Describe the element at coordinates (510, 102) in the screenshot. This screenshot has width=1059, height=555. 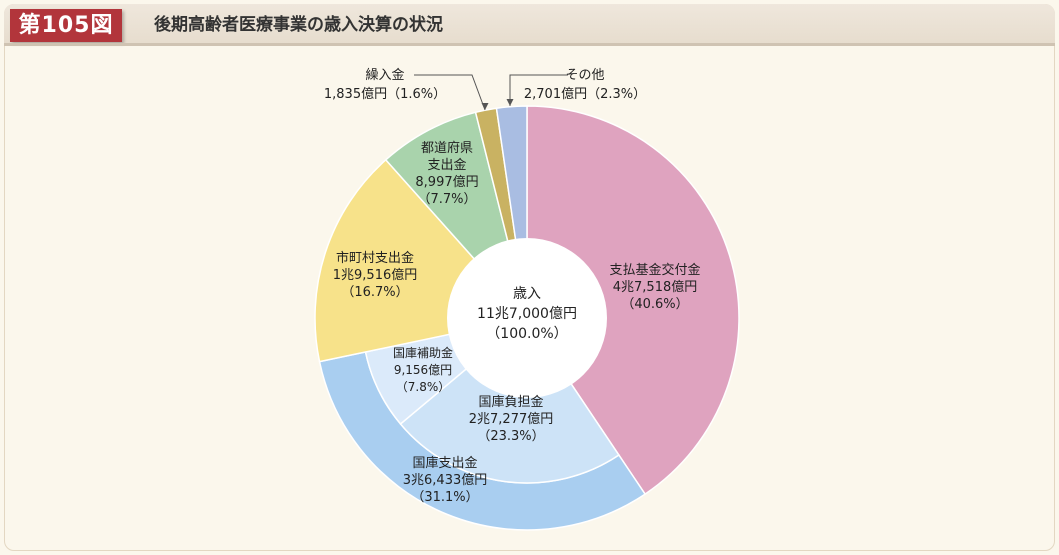
I see `leader-arrow-sonota` at that location.